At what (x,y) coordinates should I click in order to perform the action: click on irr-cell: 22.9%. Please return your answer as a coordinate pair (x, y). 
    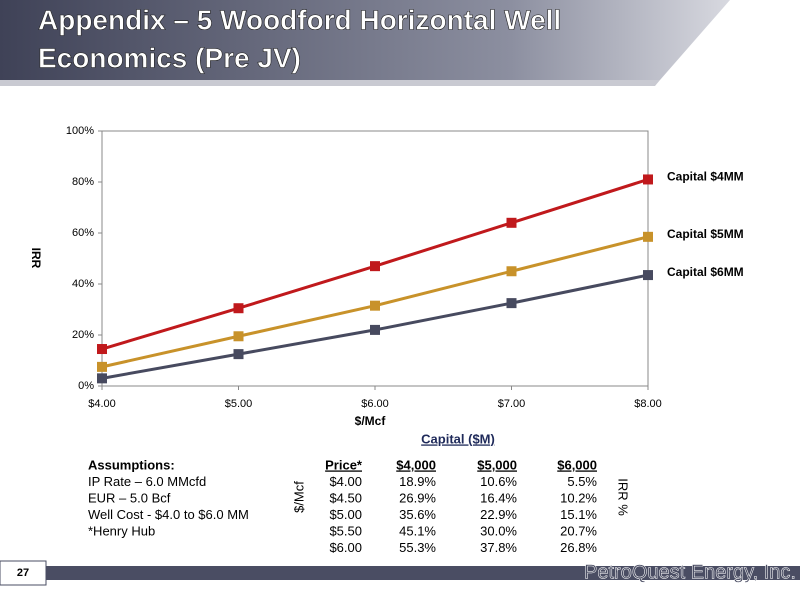
    Looking at the image, I should click on (498, 514).